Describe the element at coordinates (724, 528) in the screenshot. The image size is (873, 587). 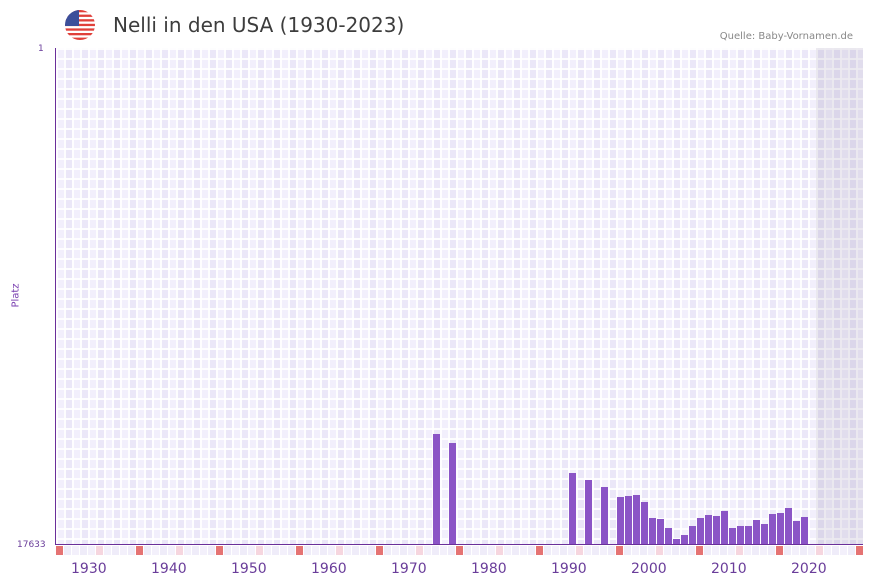
I see `bar-2011` at that location.